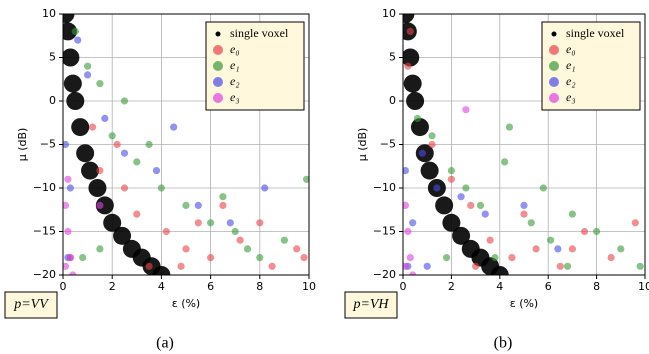  I want to click on caption: (a), so click(165, 343).